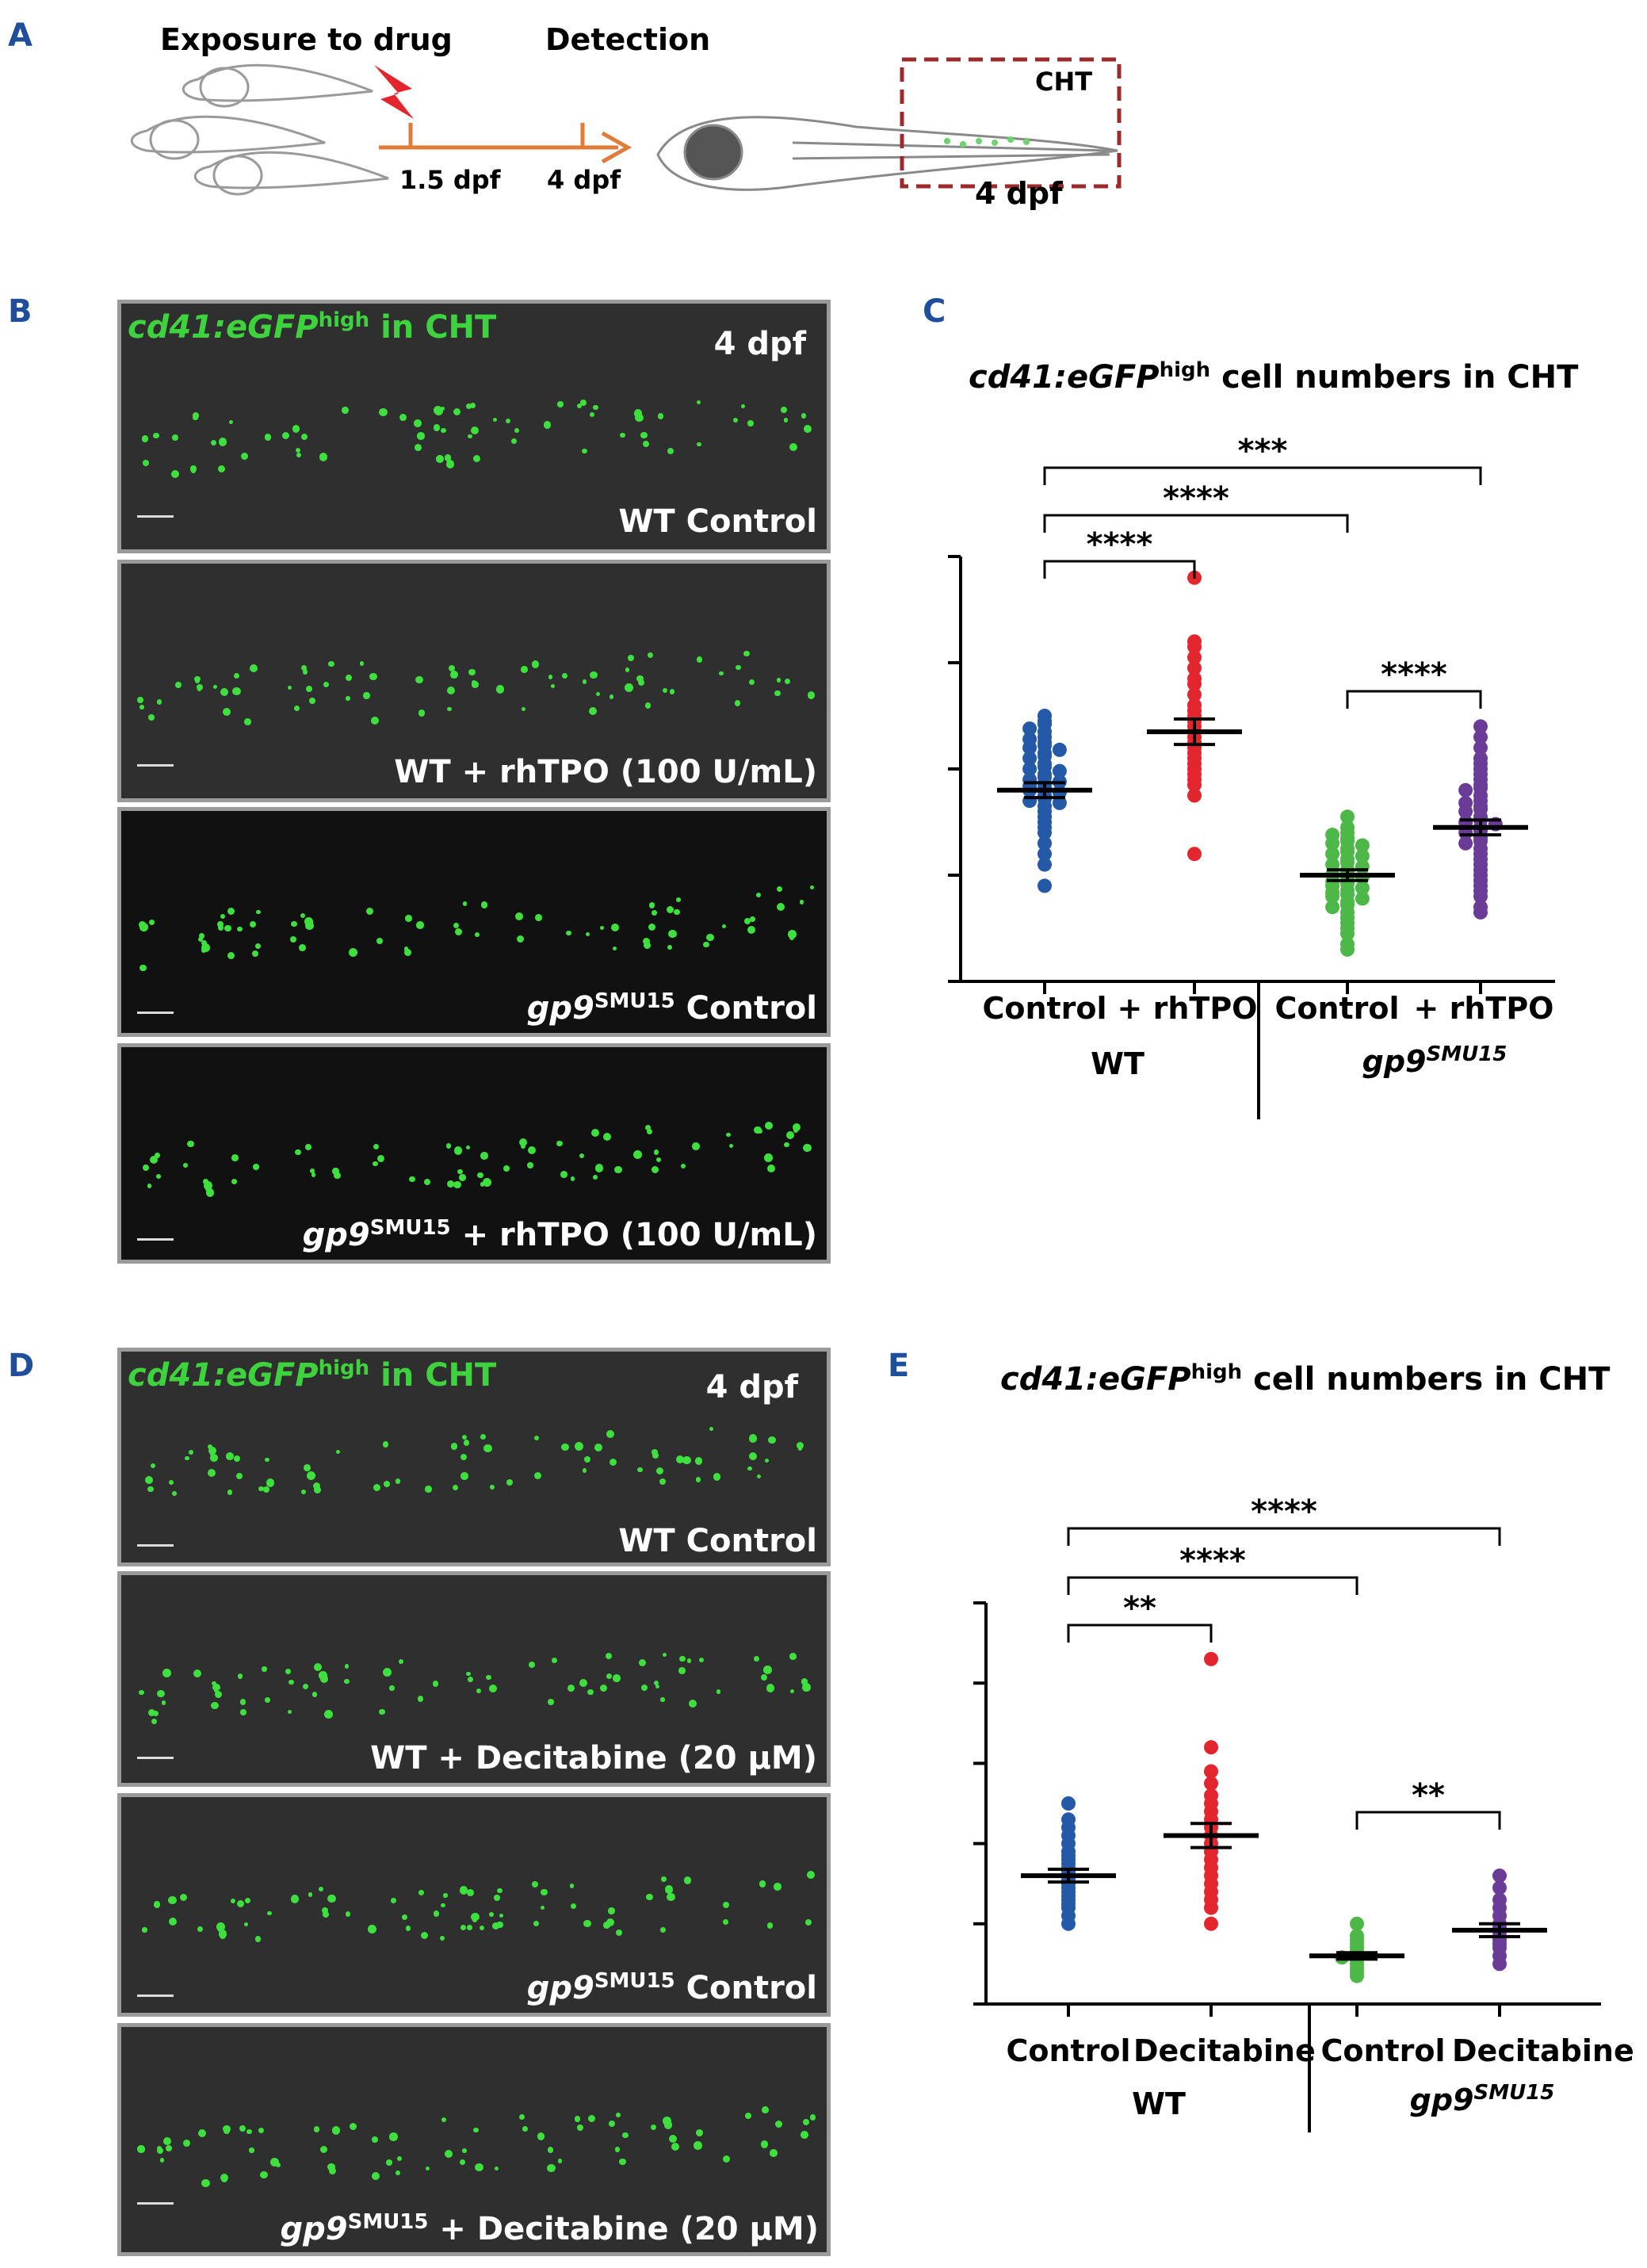 This screenshot has width=1647, height=2268. What do you see at coordinates (1482, 2099) in the screenshot?
I see `chart-e-group-mut: gp9SMU15` at bounding box center [1482, 2099].